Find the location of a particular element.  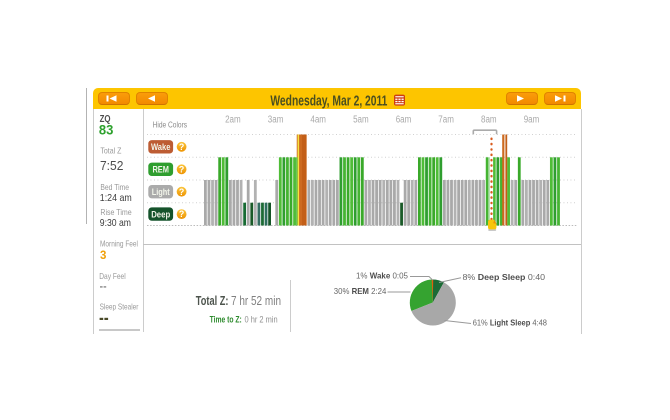

svg-text: Bed Time is located at coordinates (114, 187).